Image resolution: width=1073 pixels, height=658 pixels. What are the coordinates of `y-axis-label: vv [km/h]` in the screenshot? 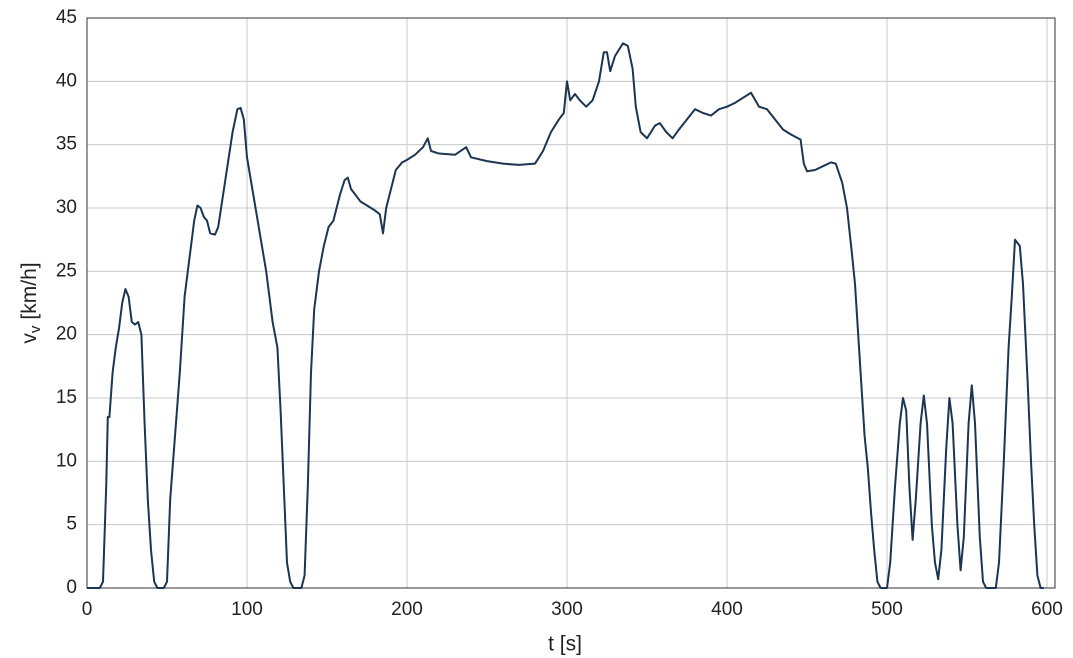 It's located at (31, 302).